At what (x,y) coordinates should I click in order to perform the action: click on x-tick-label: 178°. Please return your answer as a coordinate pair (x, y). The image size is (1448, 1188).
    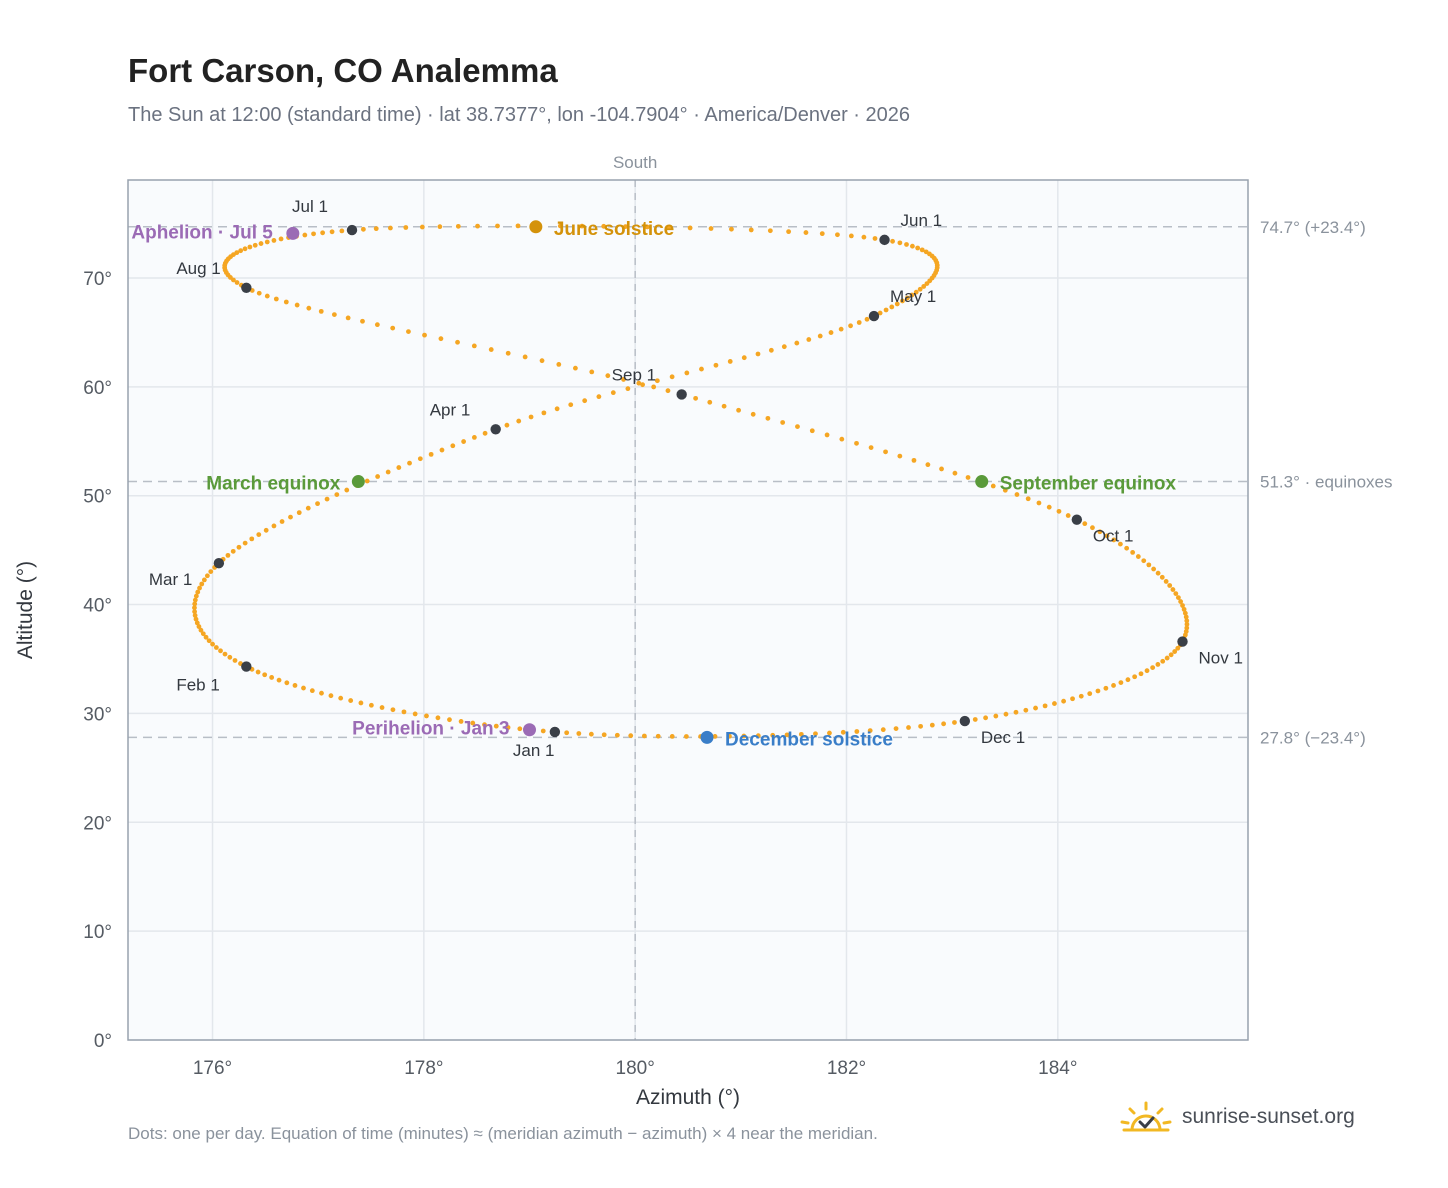
    Looking at the image, I should click on (423, 1068).